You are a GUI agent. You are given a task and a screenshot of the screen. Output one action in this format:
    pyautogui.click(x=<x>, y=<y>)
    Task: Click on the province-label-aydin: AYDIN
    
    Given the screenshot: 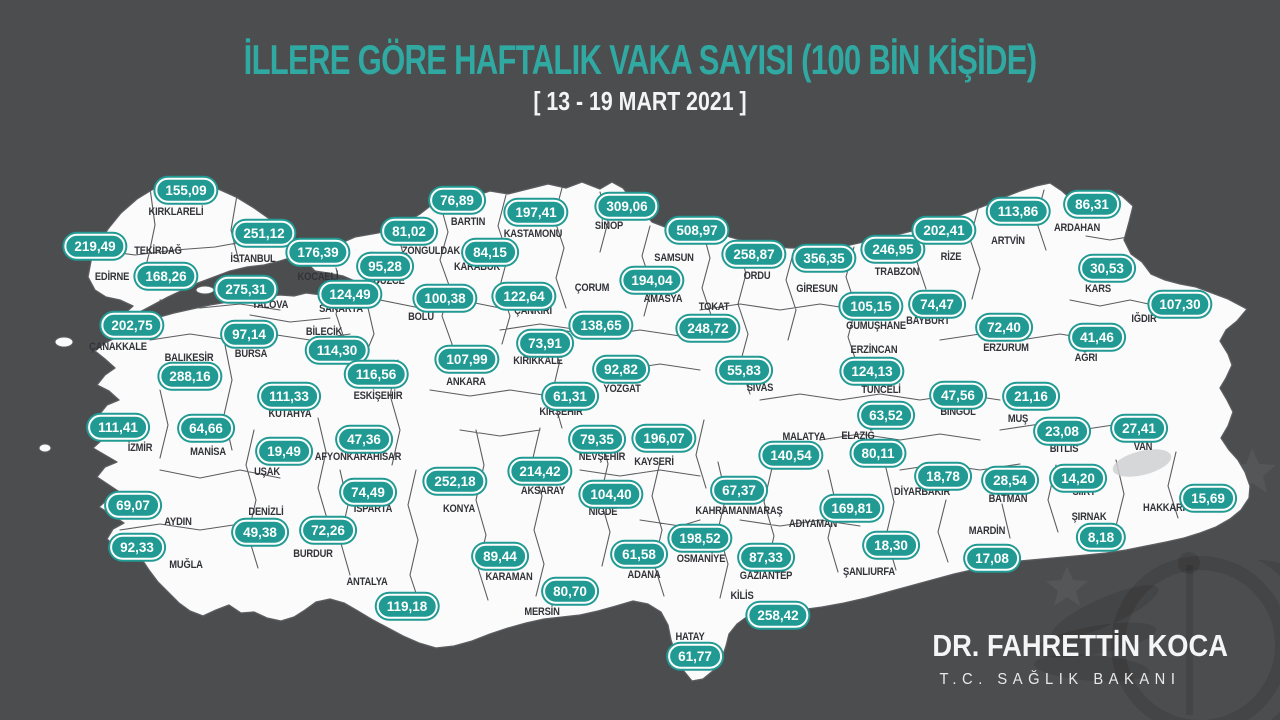 What is the action you would take?
    pyautogui.click(x=178, y=522)
    